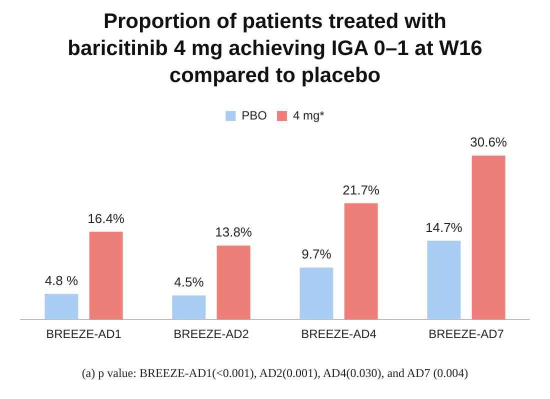 The image size is (550, 399). What do you see at coordinates (84, 334) in the screenshot?
I see `x-tick-label: BREEZE-AD1` at bounding box center [84, 334].